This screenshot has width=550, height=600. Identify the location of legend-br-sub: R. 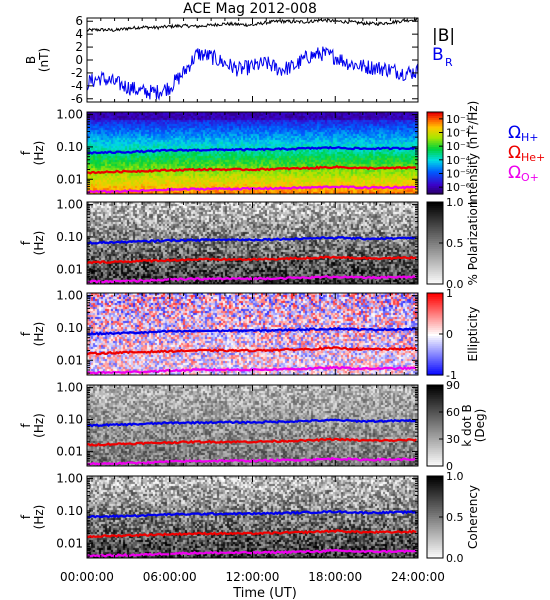
(449, 62).